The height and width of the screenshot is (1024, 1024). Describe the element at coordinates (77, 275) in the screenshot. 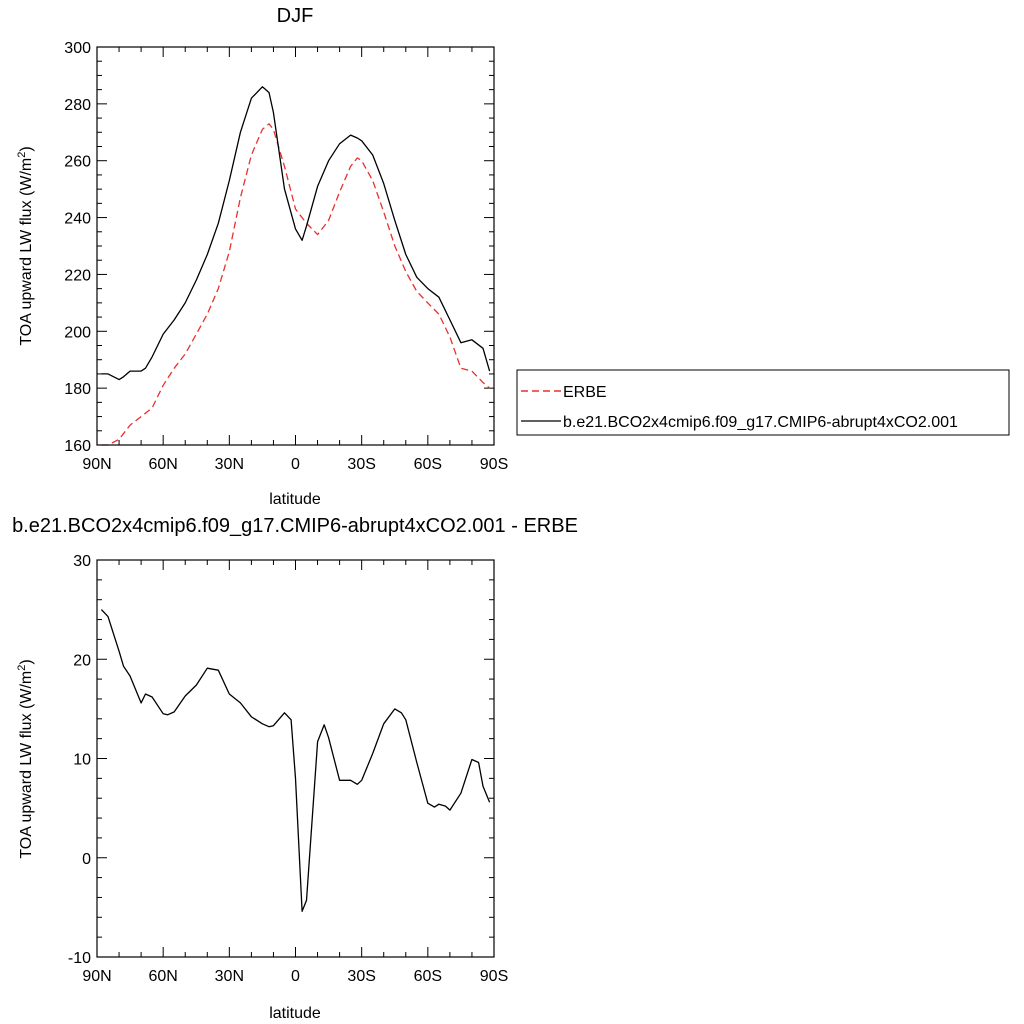

I see `top-y-tick-label: 220` at that location.